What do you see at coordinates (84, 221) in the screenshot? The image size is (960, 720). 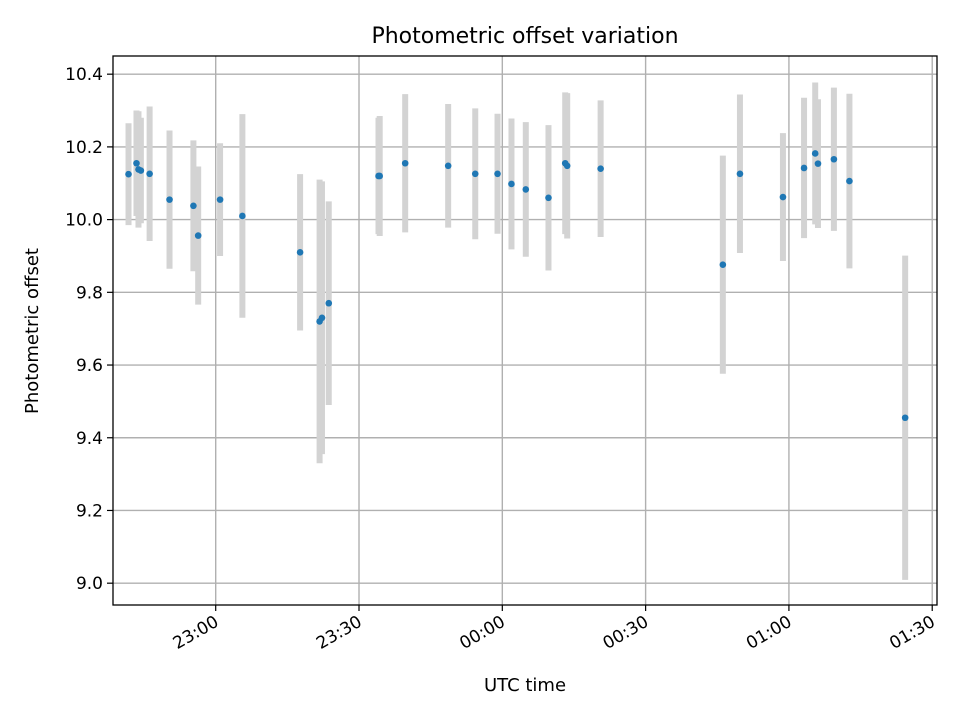 I see `y-tick-label: 10.0` at bounding box center [84, 221].